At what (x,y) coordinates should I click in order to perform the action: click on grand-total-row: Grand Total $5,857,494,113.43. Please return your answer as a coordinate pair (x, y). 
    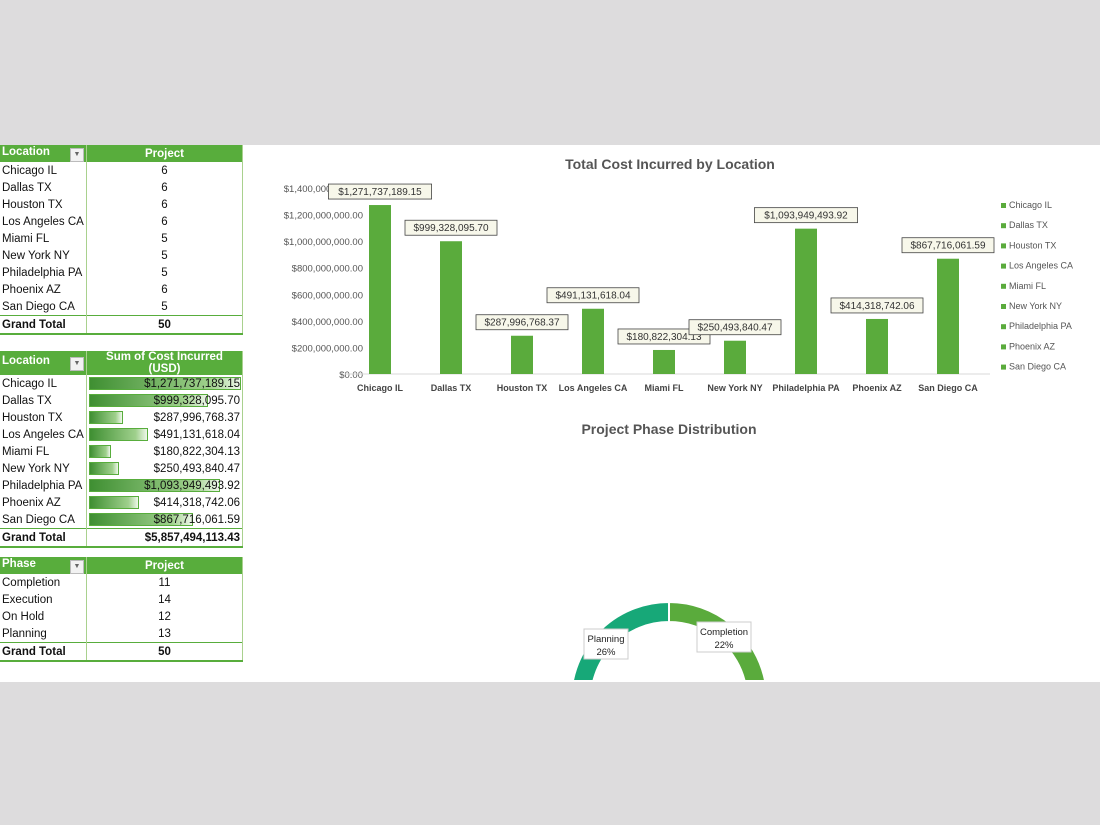
    Looking at the image, I should click on (121, 538).